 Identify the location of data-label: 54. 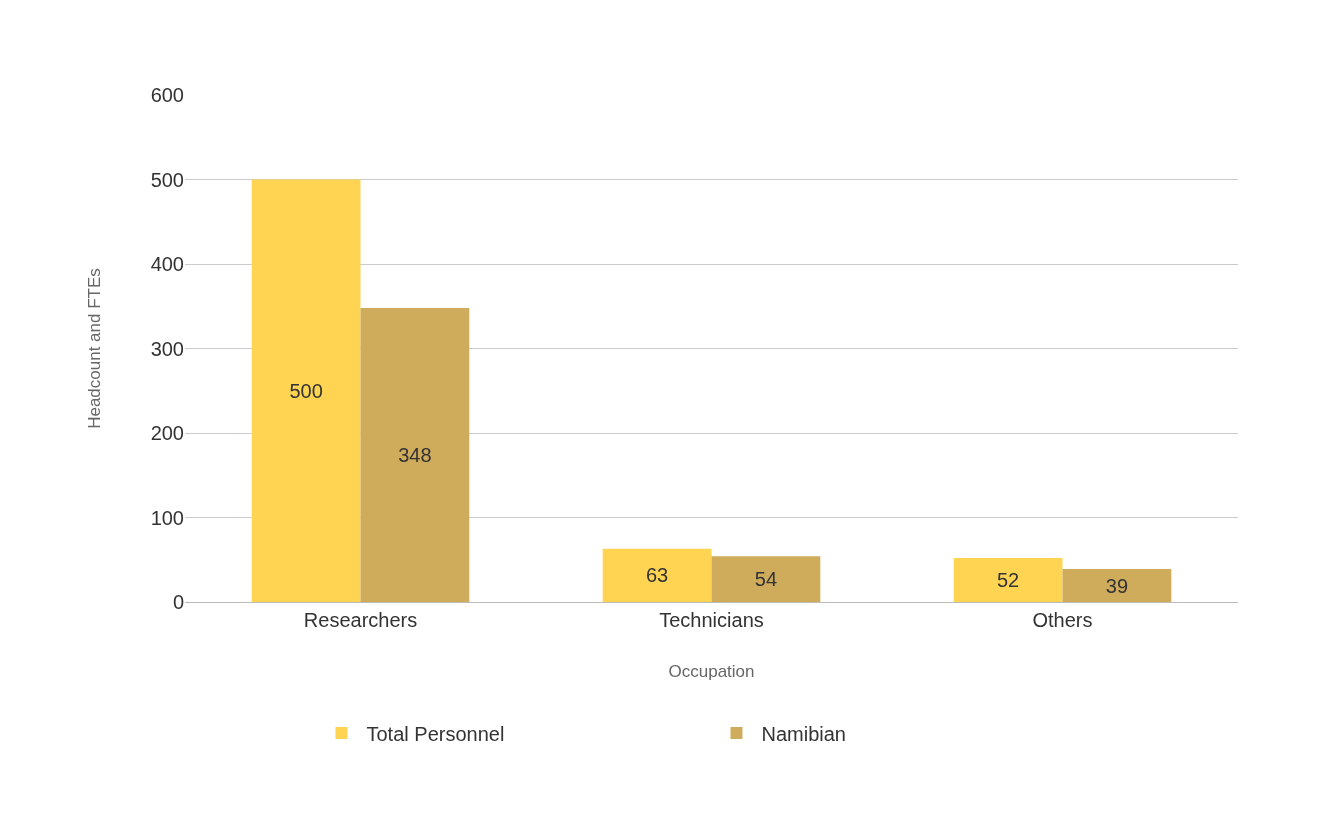
(766, 579).